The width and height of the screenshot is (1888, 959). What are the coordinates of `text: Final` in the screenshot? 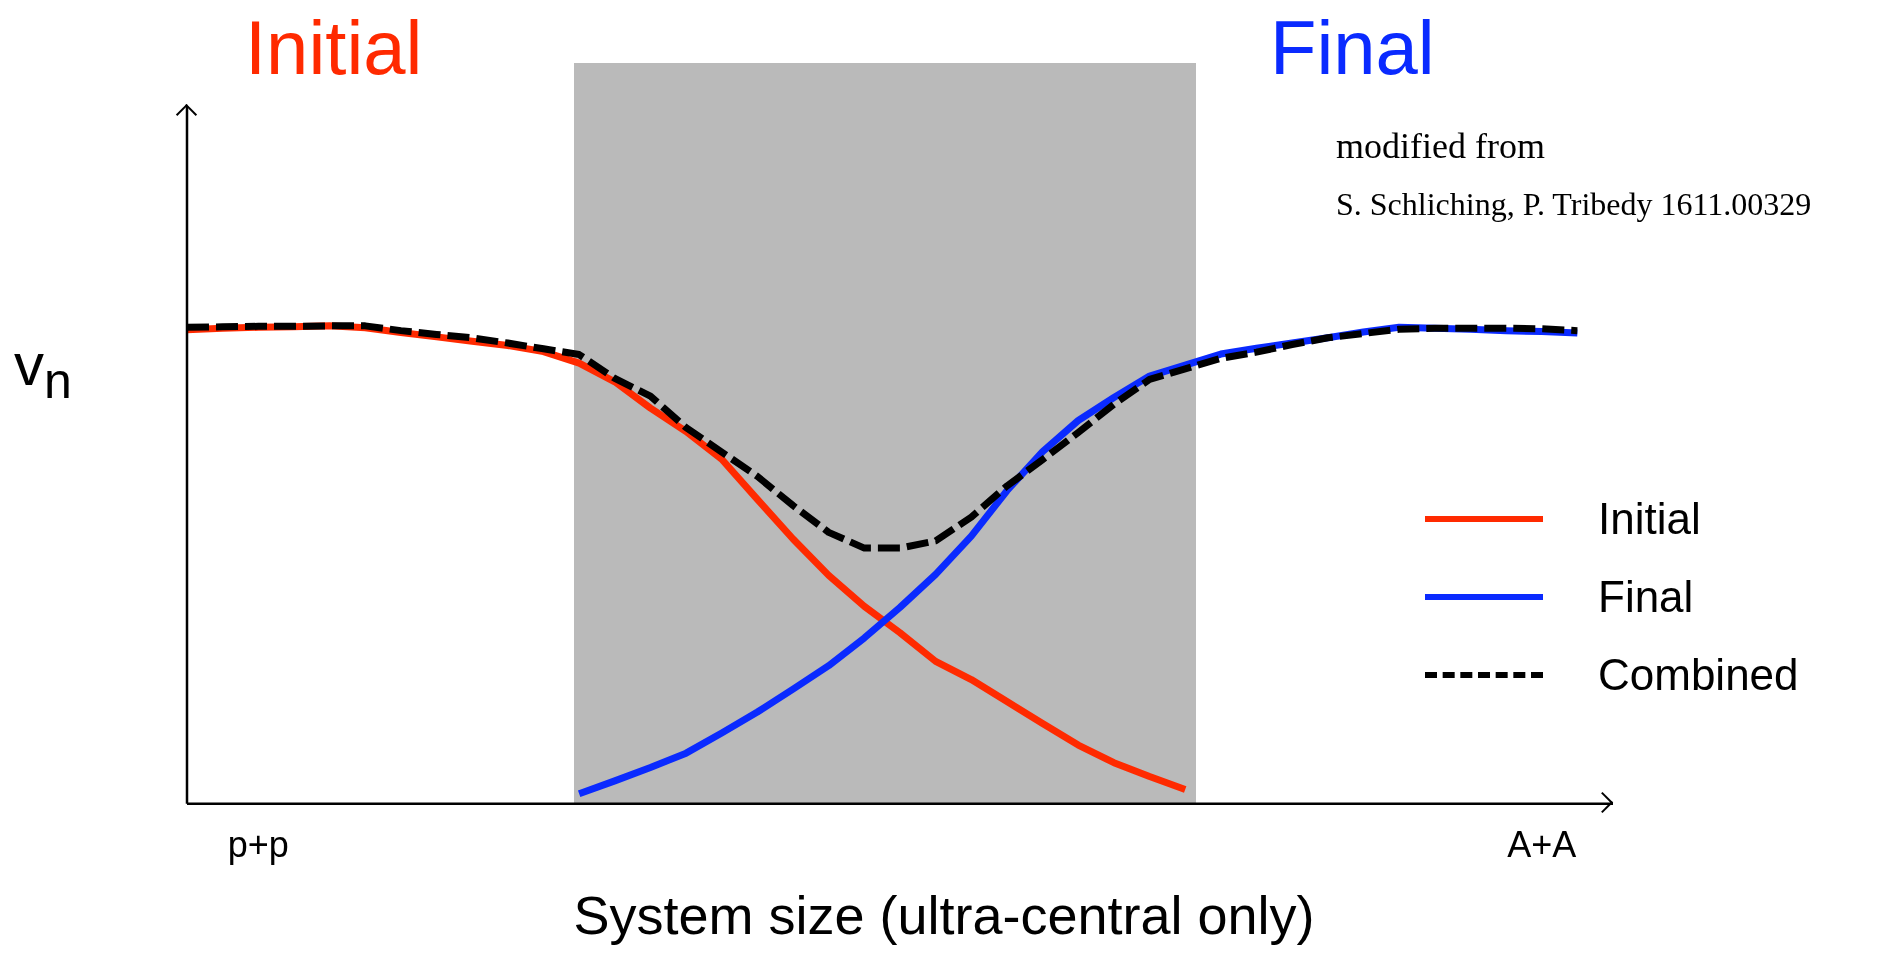 It's located at (1352, 47).